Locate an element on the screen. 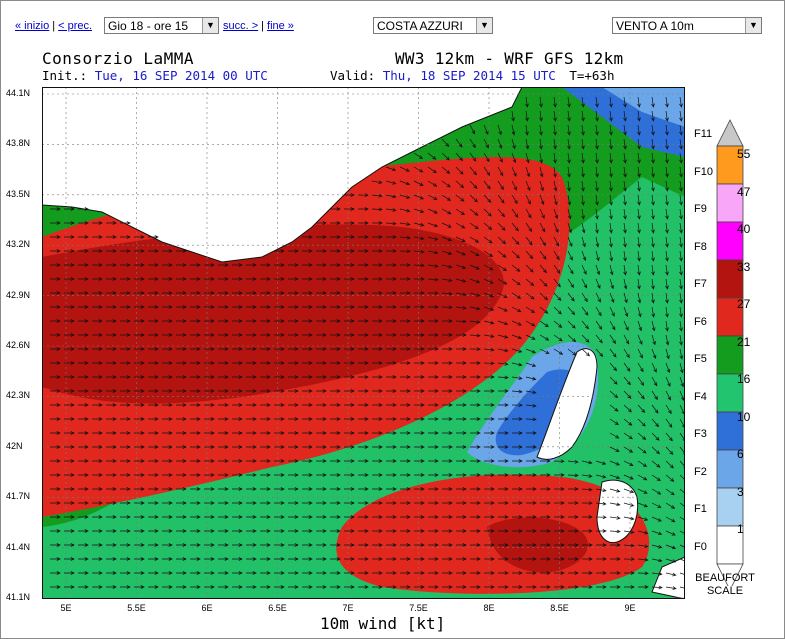 This screenshot has height=639, width=785. knot-label: 55 is located at coordinates (744, 154).